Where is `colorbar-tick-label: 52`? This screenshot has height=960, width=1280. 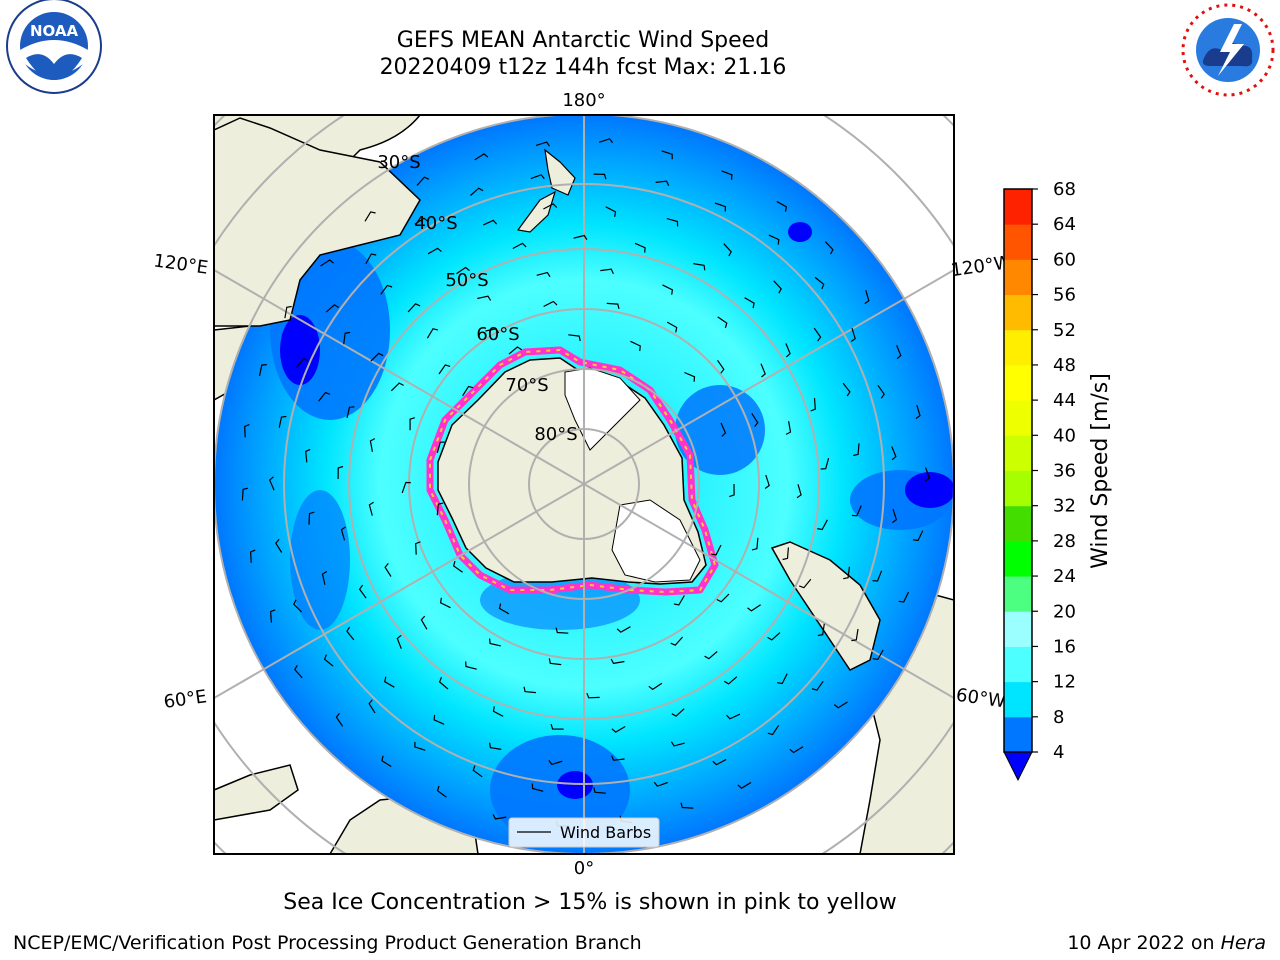
colorbar-tick-label: 52 is located at coordinates (1064, 330).